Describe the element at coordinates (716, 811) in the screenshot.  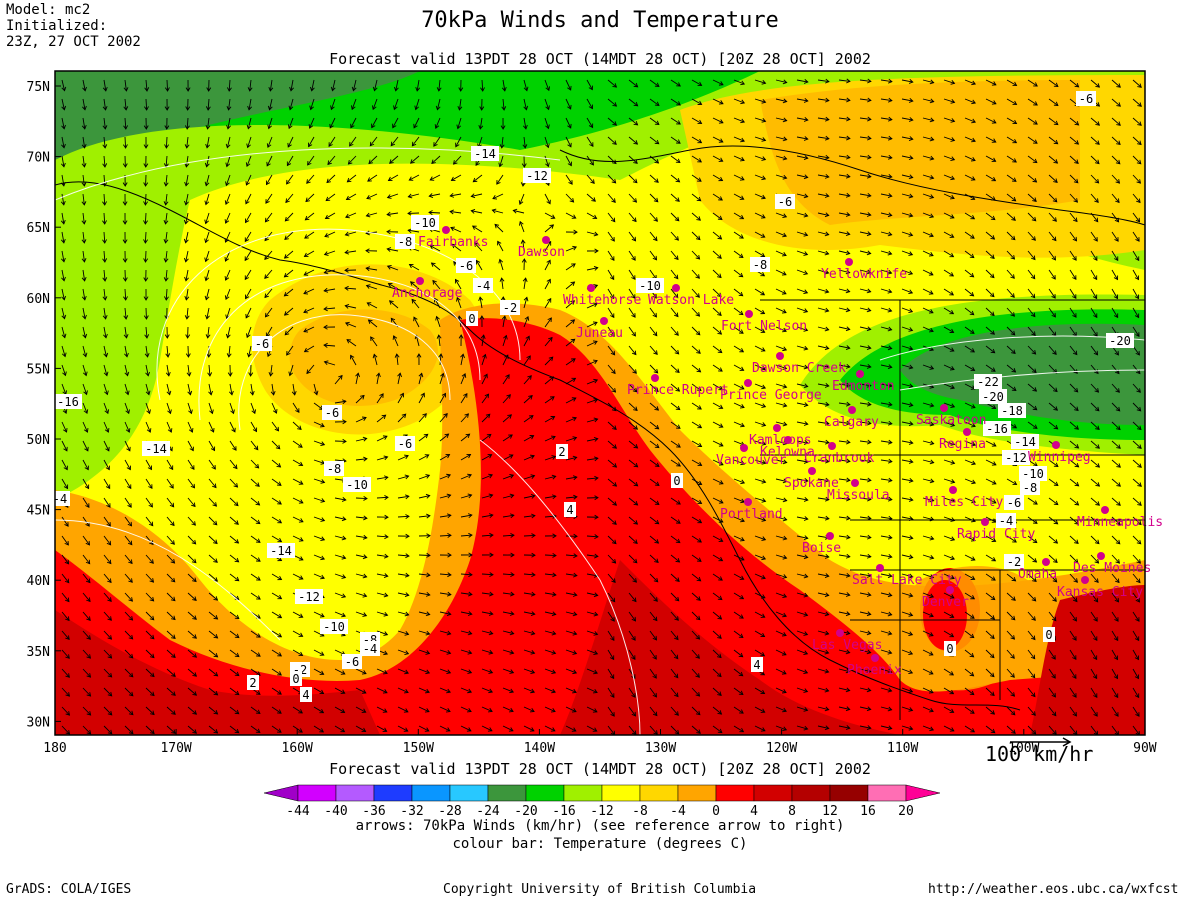
I see `colorbar-tick: 0` at that location.